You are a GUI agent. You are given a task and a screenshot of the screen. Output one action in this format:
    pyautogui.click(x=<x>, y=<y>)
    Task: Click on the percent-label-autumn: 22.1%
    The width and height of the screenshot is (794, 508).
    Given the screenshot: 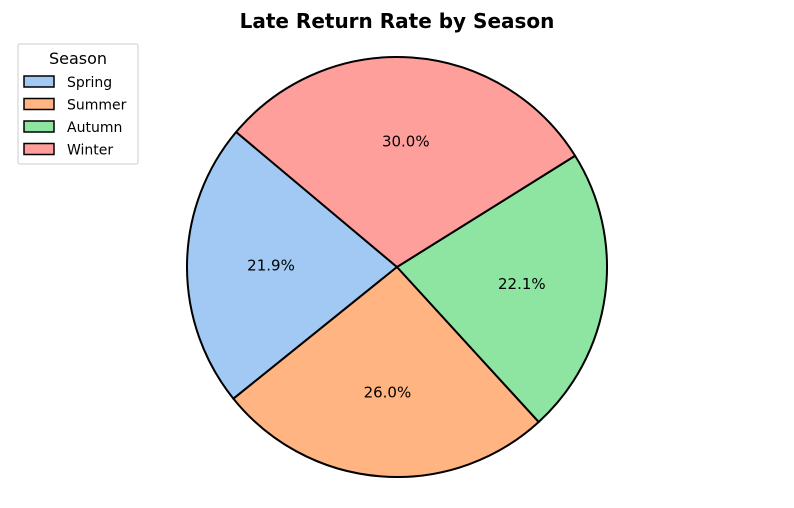 What is the action you would take?
    pyautogui.click(x=522, y=284)
    